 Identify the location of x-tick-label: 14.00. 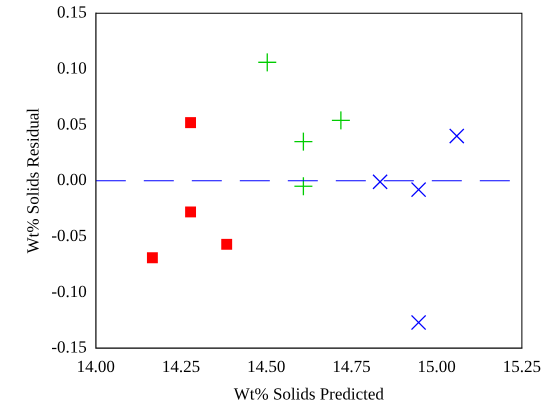
(95, 366).